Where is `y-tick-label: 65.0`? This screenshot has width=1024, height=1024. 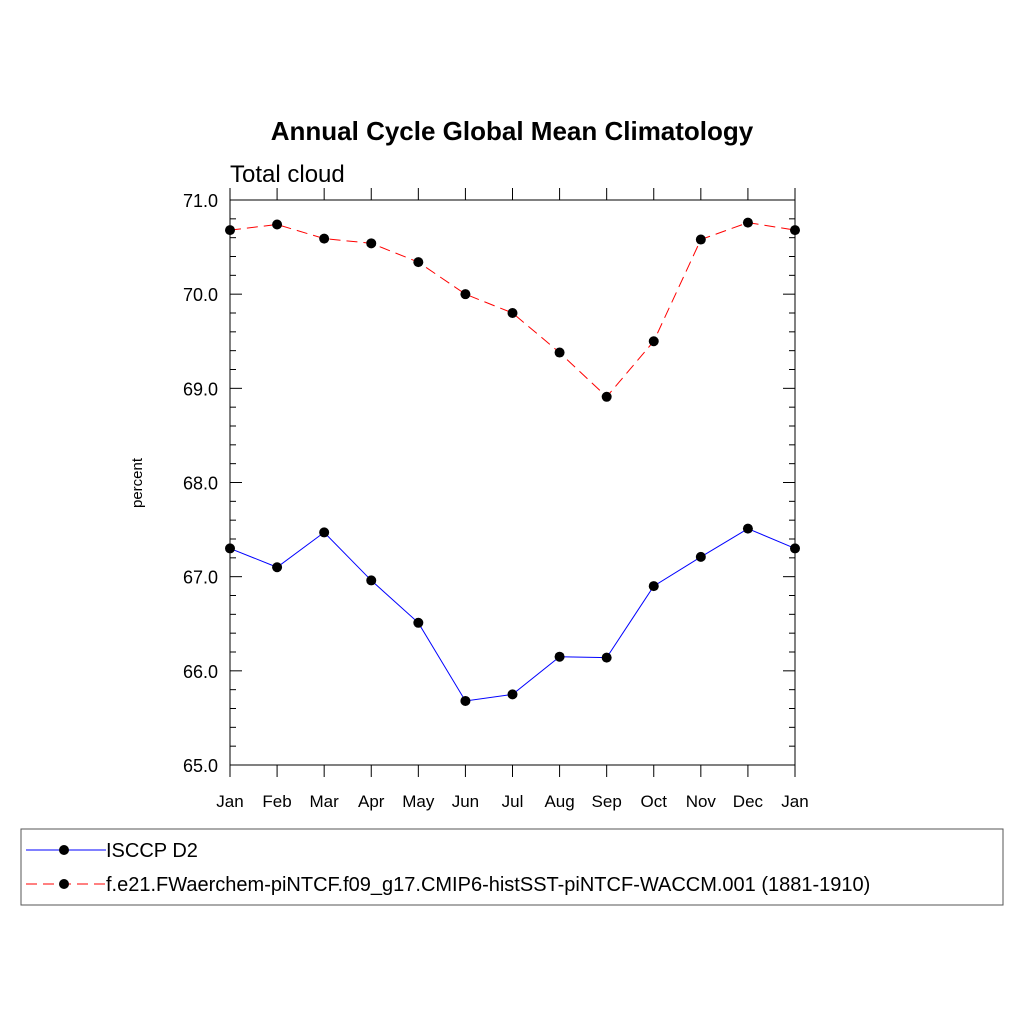
y-tick-label: 65.0 is located at coordinates (200, 766).